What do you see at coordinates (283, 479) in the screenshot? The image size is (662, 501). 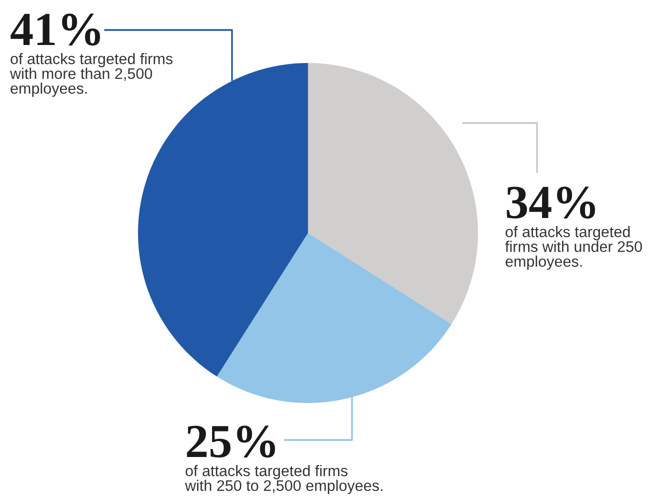 I see `slice-label: of attacks targeted firms with 250 to 2,500 employees.` at bounding box center [283, 479].